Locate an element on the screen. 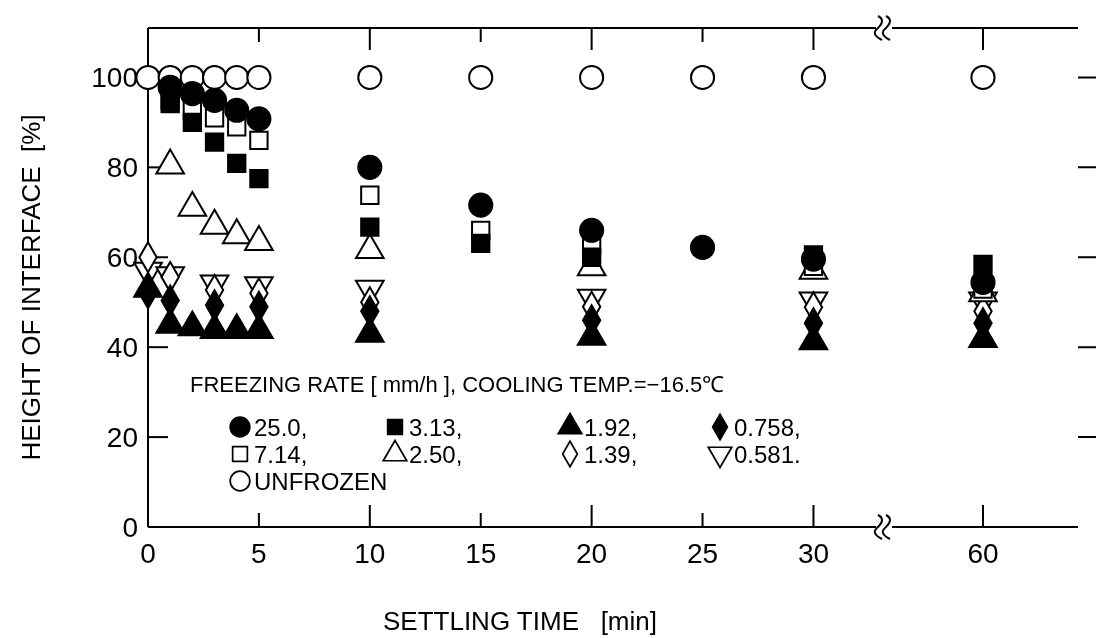  y-tick-label: 80 is located at coordinates (122, 168).